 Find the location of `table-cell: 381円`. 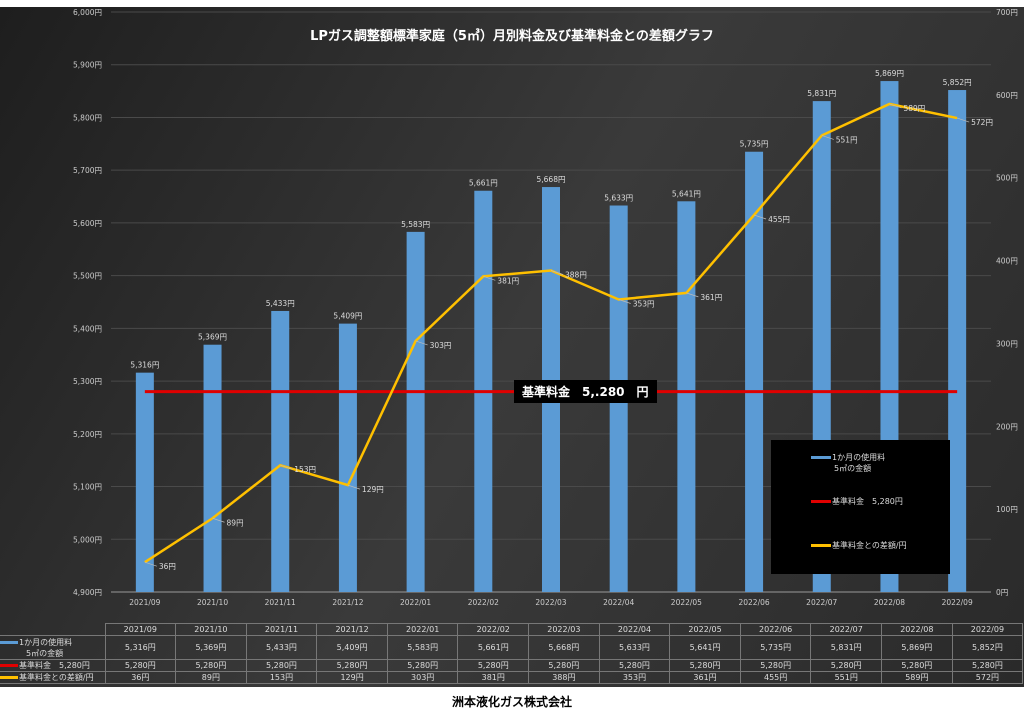

table-cell: 381円 is located at coordinates (493, 677).